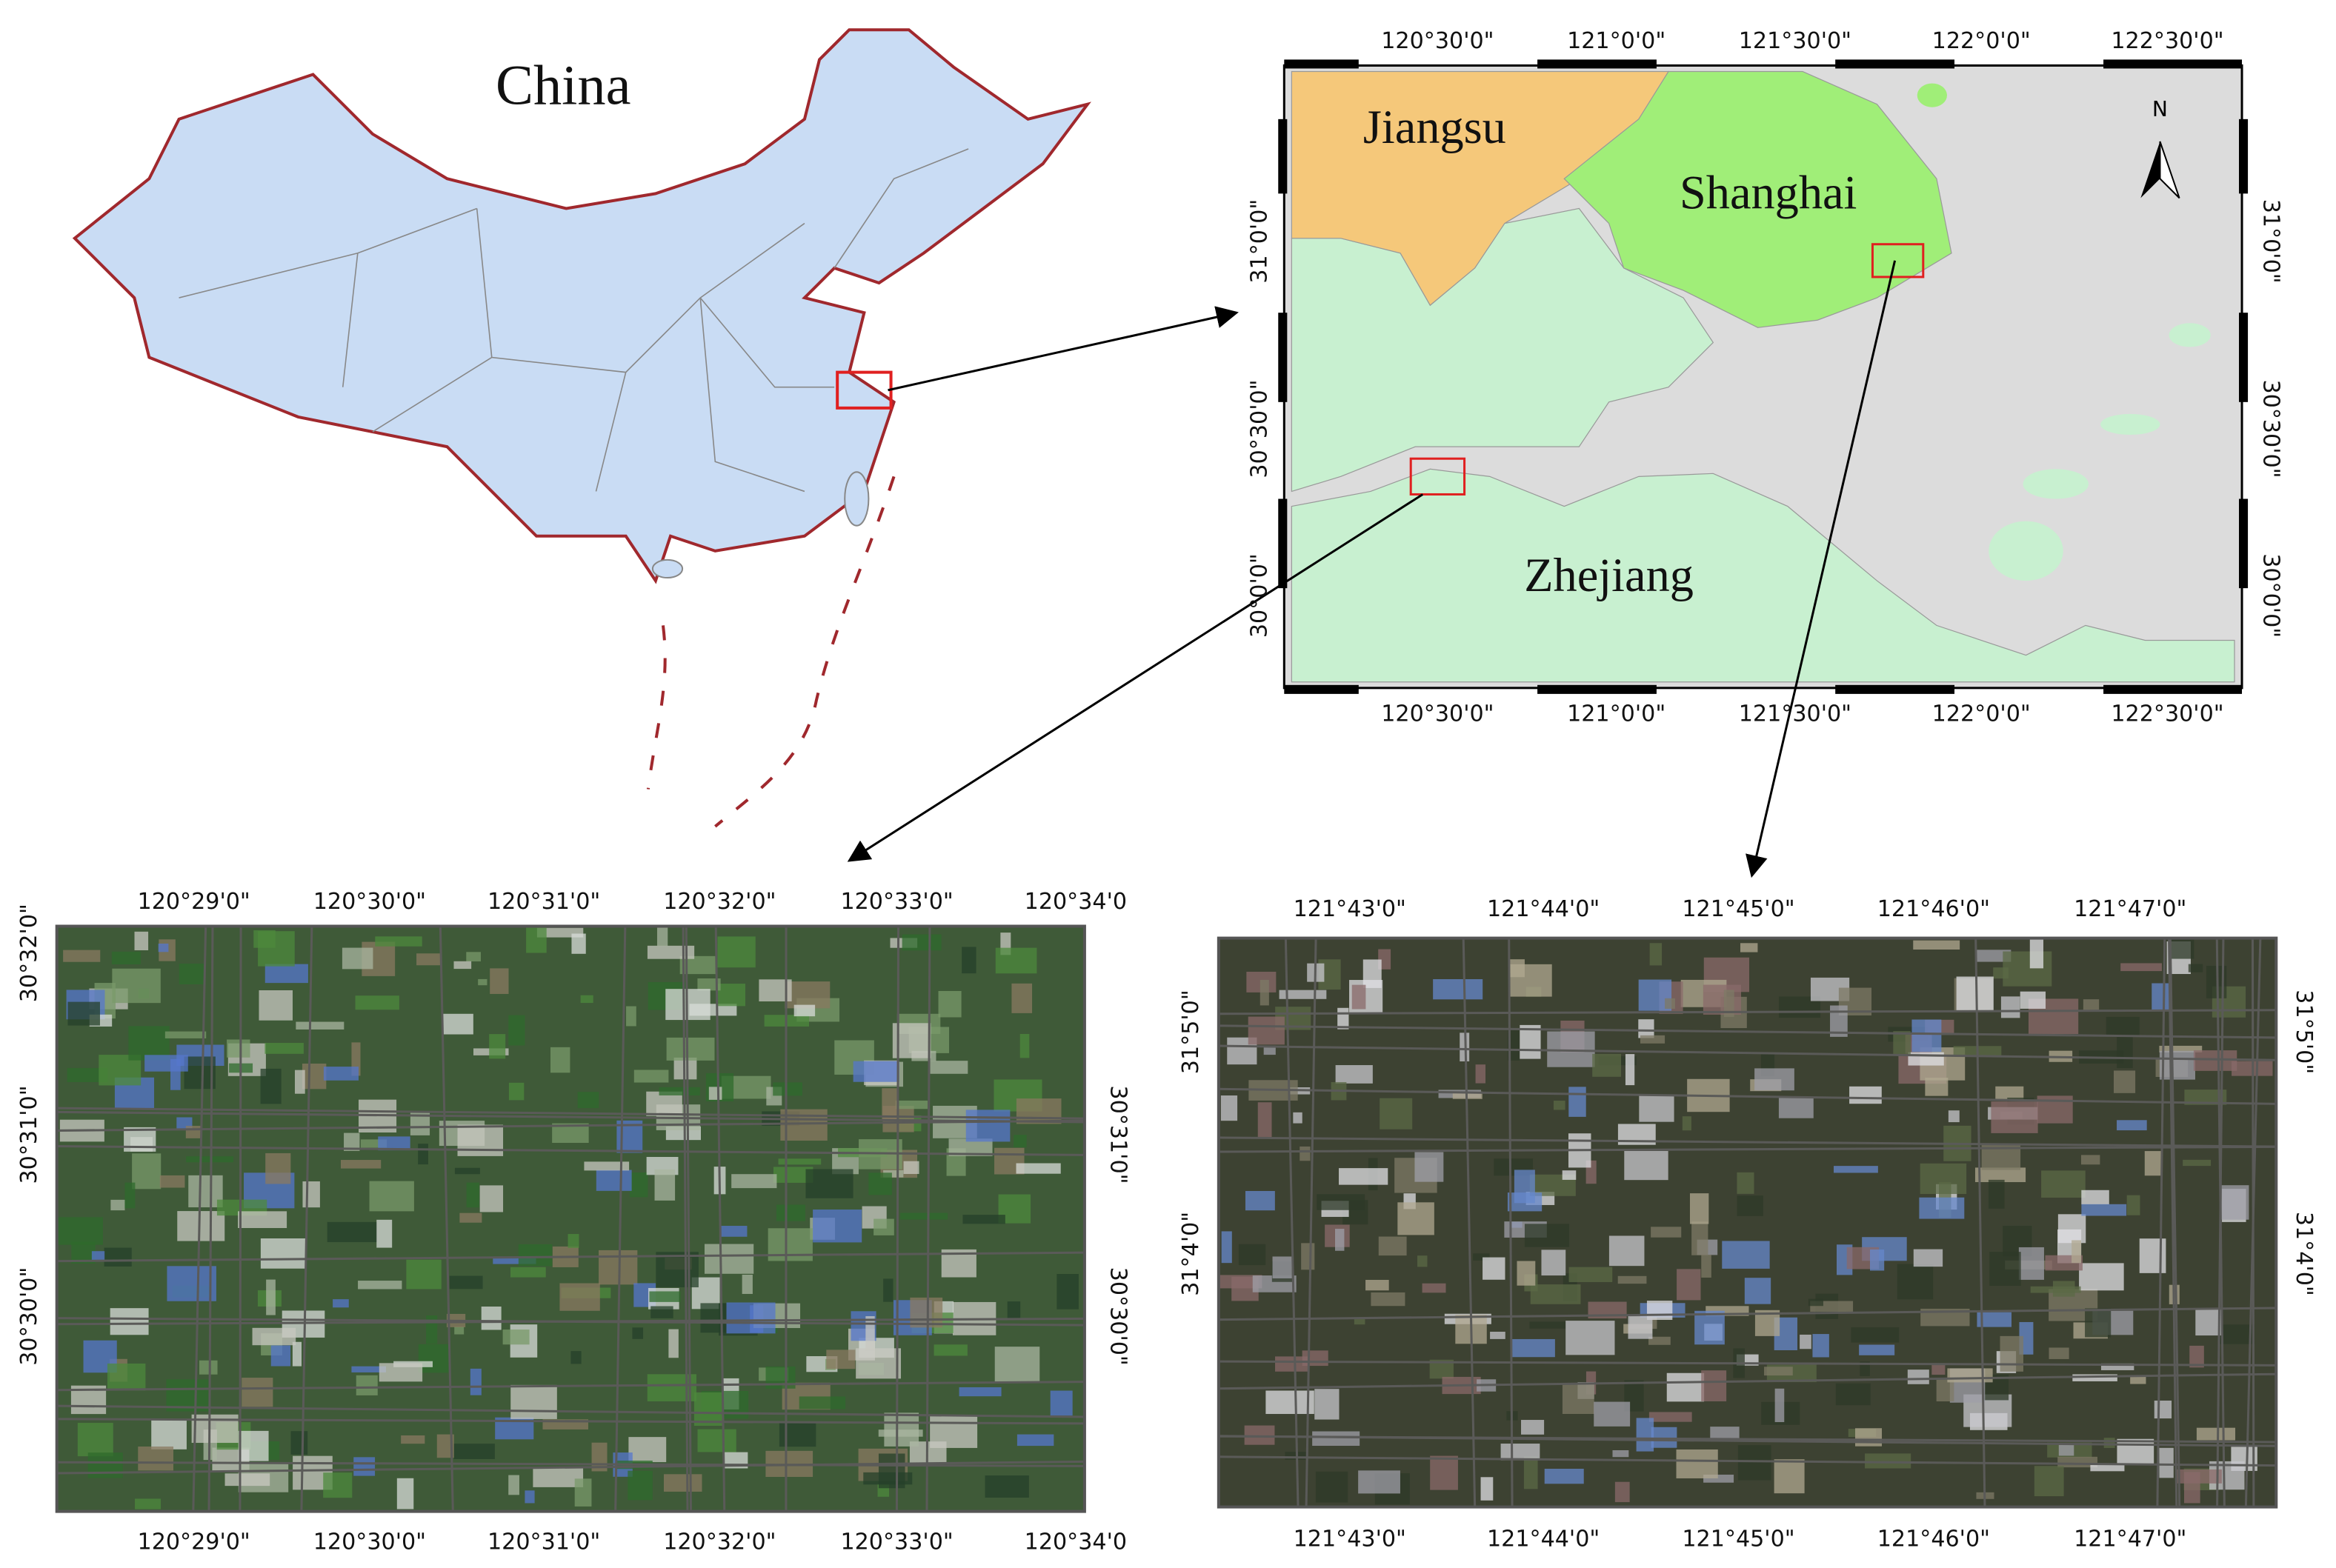  Describe the element at coordinates (1260, 242) in the screenshot. I see `left-tick-label: 31°0'0"` at that location.